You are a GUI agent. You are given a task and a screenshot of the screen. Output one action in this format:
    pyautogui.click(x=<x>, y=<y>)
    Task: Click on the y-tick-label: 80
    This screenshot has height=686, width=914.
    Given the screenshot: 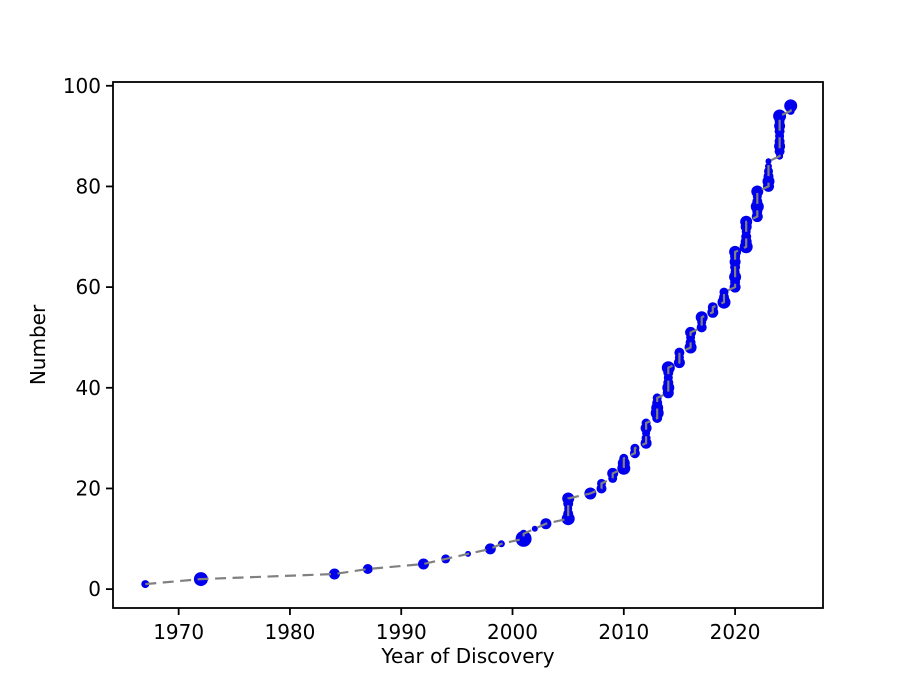 What is the action you would take?
    pyautogui.click(x=88, y=186)
    